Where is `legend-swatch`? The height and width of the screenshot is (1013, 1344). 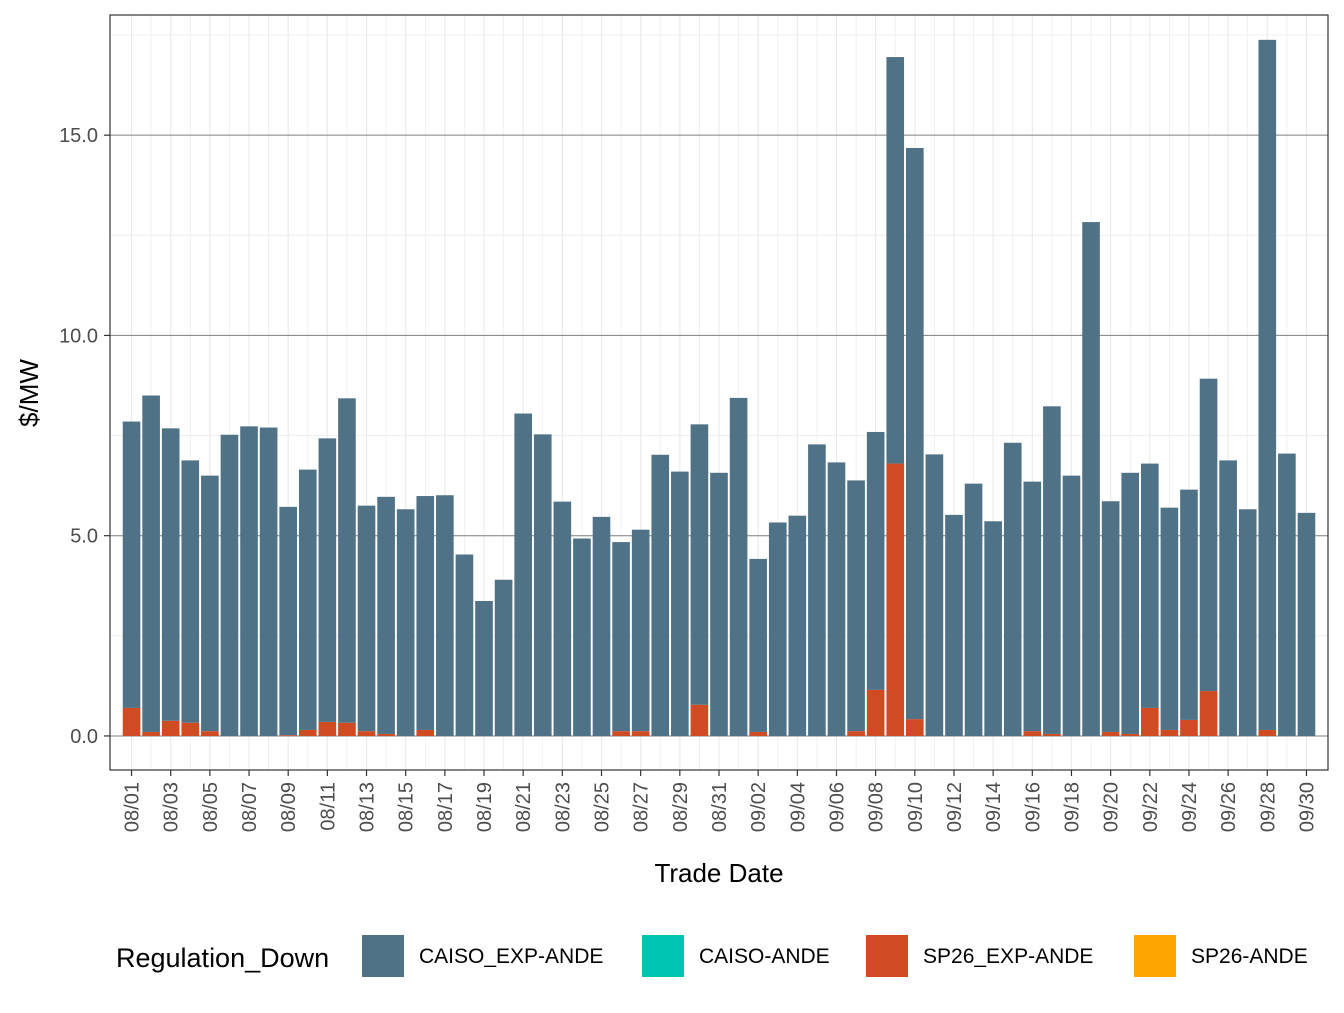
legend-swatch is located at coordinates (663, 956).